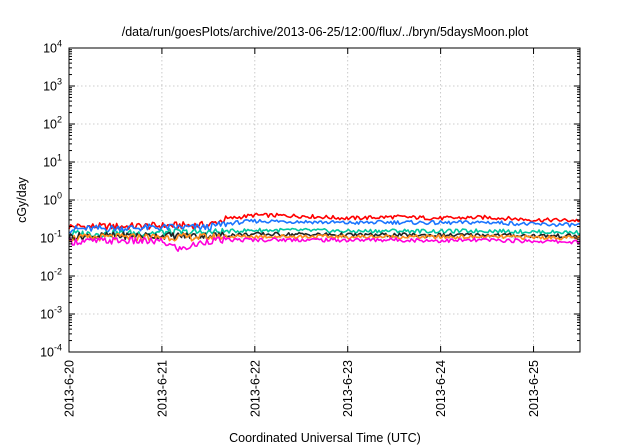 The width and height of the screenshot is (640, 448). I want to click on y-tick-label: 10⁻⁴, so click(51, 351).